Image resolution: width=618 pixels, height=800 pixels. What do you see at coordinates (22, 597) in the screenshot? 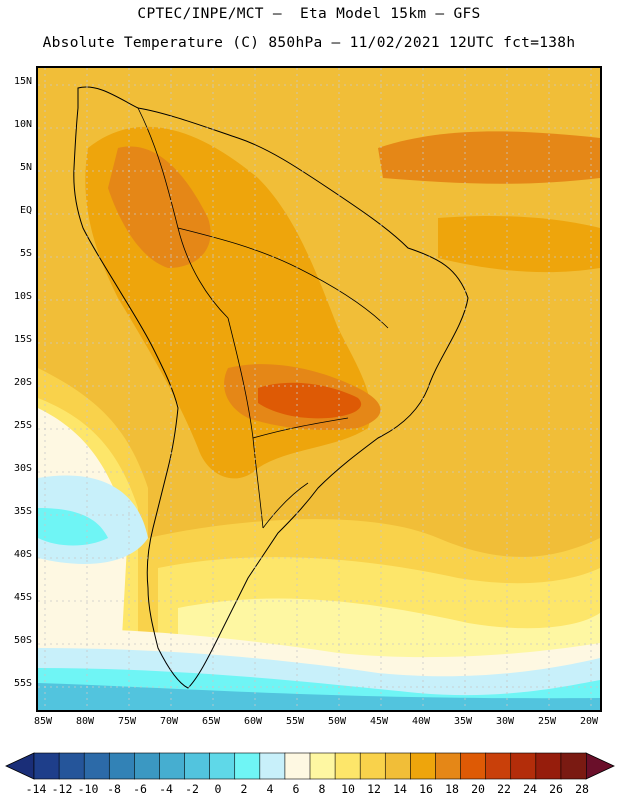
I see `lat-label: 45S` at bounding box center [22, 597].